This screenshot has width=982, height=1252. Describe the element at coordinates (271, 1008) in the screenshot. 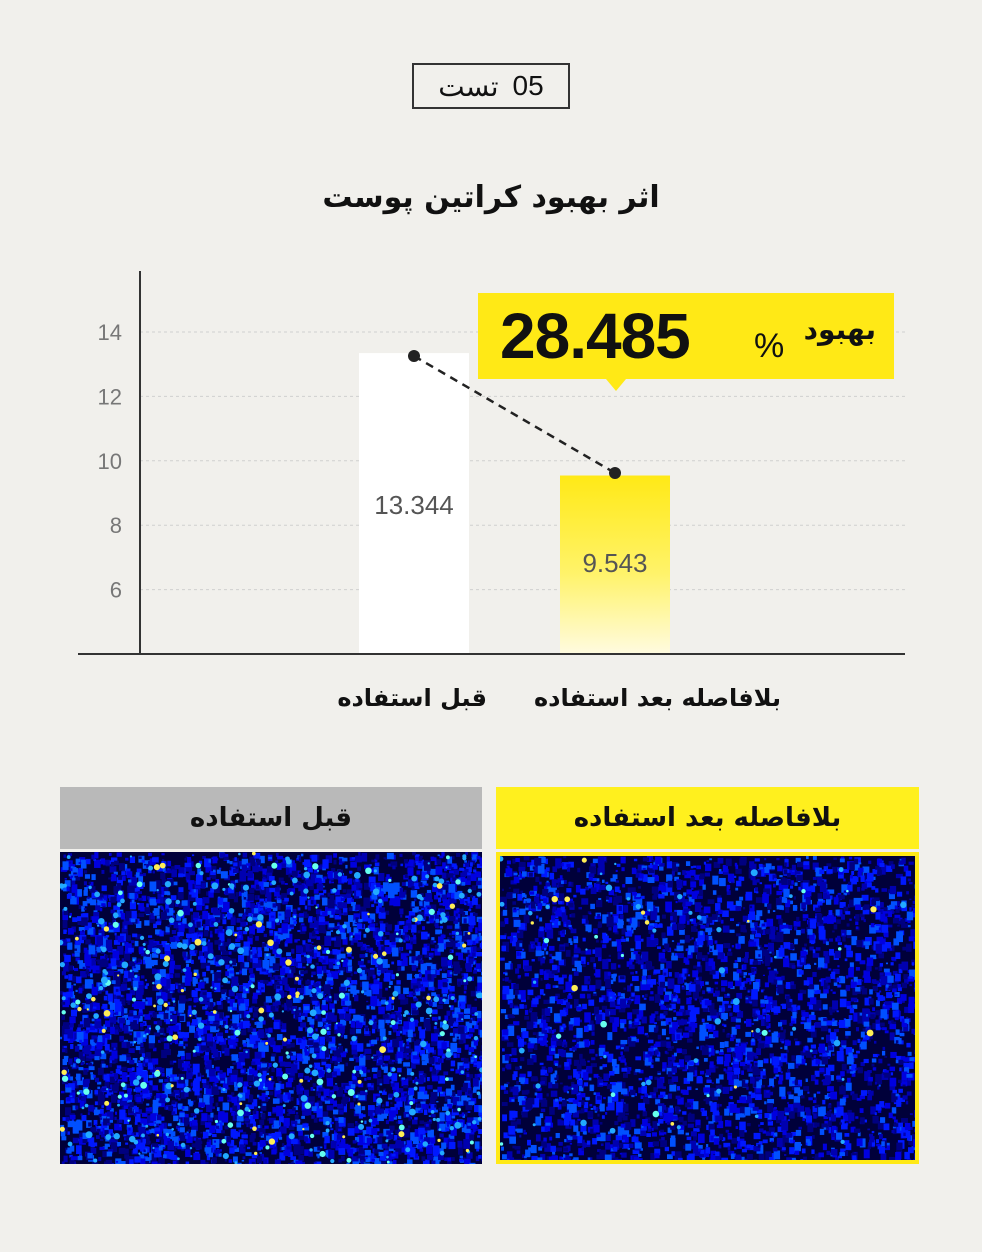

I see `before-skin-heatmap` at that location.